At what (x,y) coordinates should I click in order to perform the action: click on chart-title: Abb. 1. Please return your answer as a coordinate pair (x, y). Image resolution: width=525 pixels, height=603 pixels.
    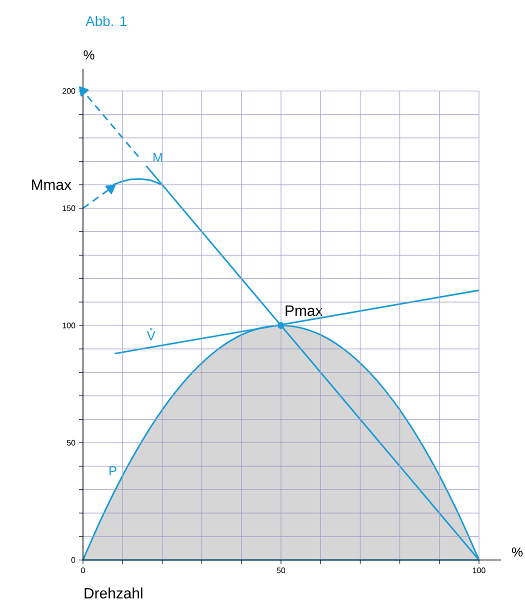
    Looking at the image, I should click on (106, 21).